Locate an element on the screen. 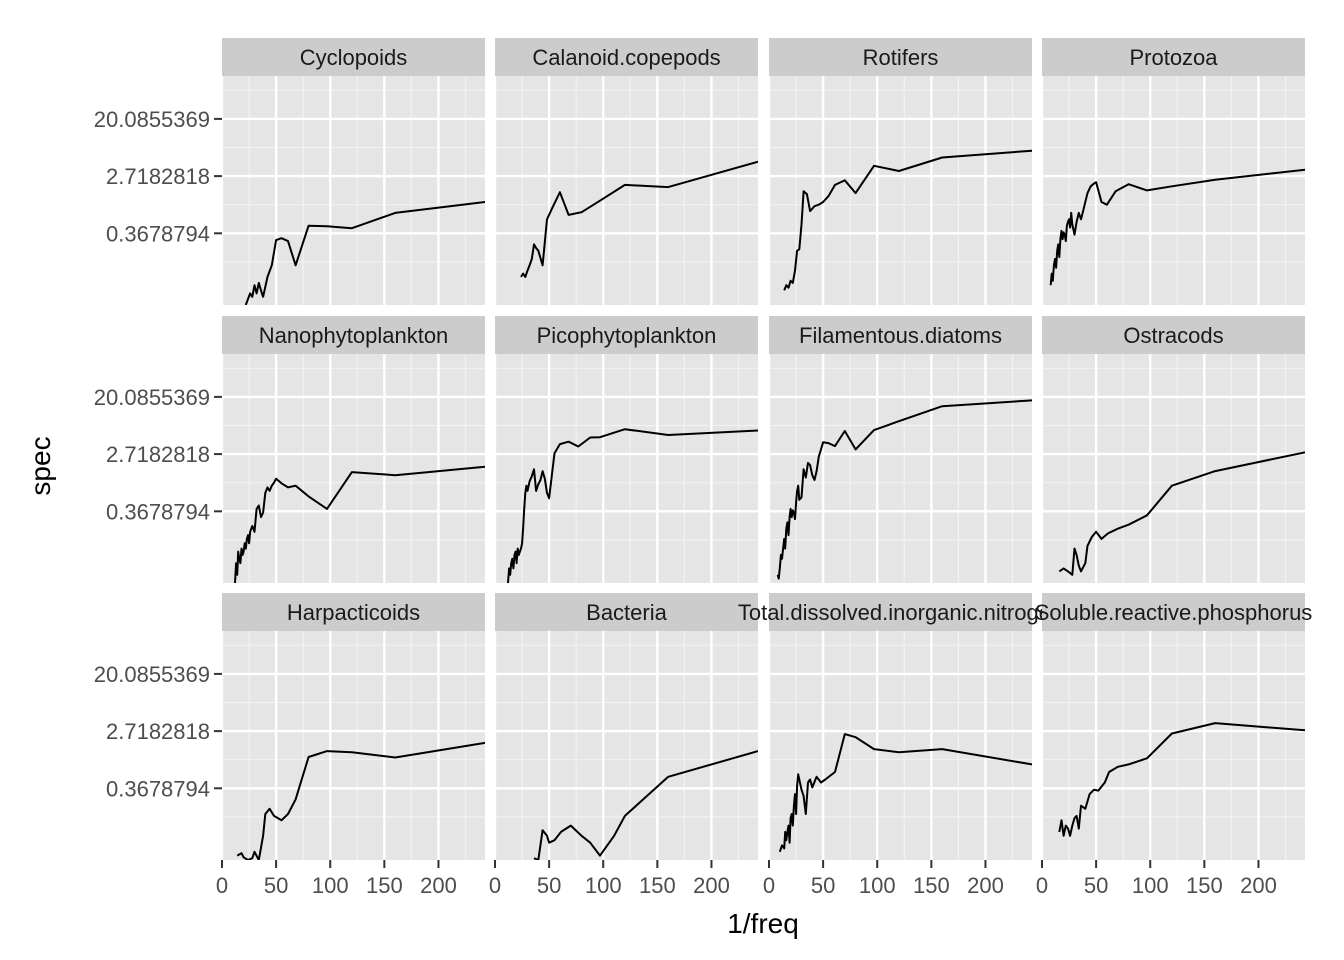  facet-strip-label: Total.dissolved.inorganic.nitrogen is located at coordinates (900, 612).